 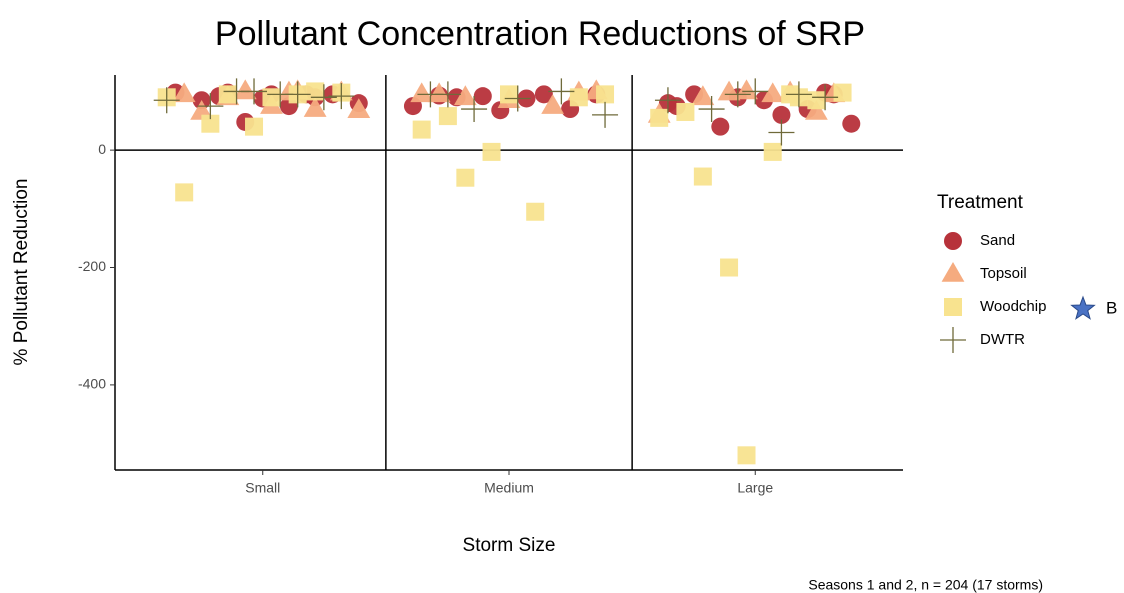 I want to click on y-tick-label: -200, so click(x=92, y=266).